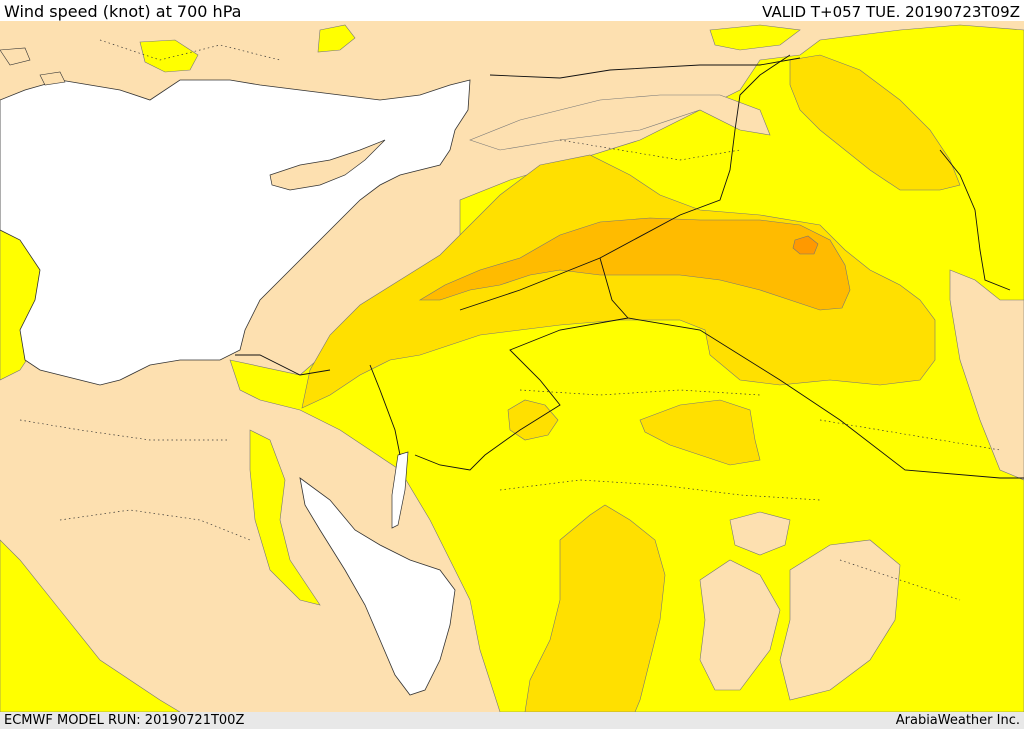 This screenshot has height=729, width=1024. I want to click on wind-band-1-turkey-c, so click(169, 56).